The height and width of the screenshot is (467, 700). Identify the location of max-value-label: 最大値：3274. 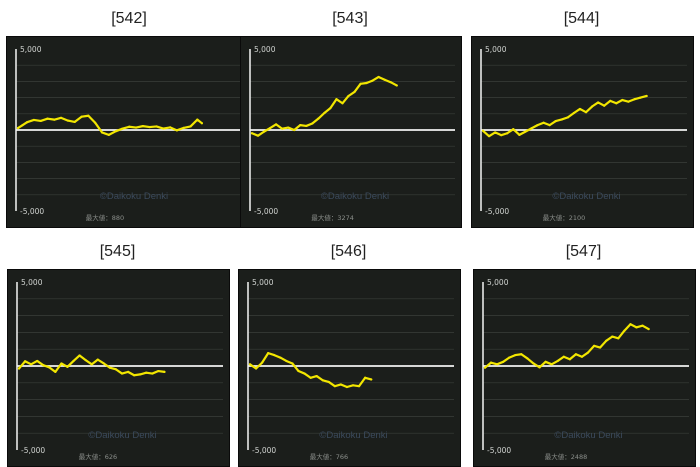
(332, 217).